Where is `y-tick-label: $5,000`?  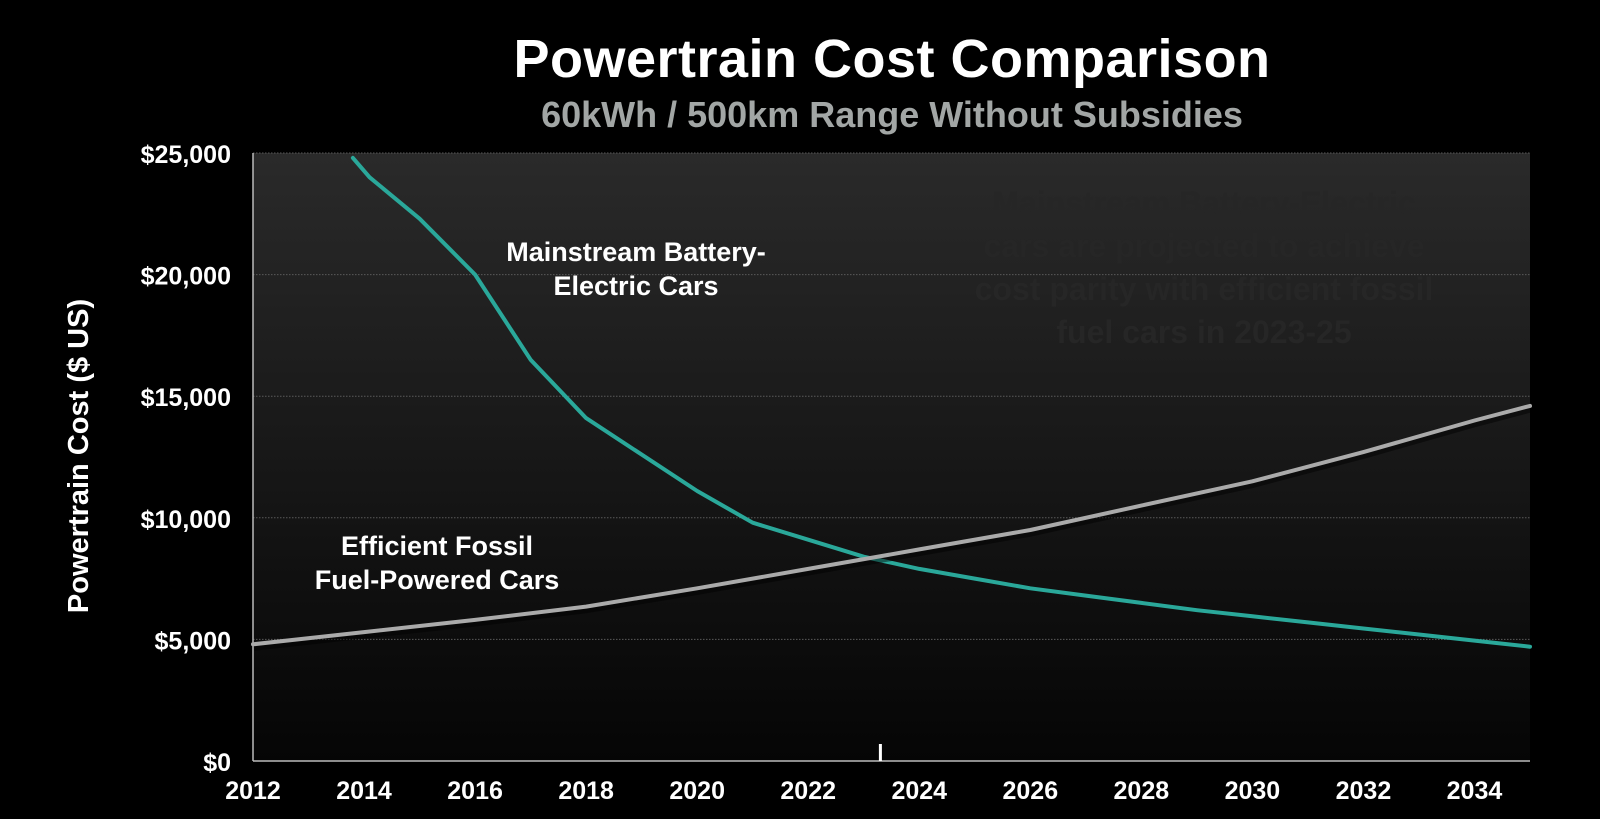 y-tick-label: $5,000 is located at coordinates (193, 641).